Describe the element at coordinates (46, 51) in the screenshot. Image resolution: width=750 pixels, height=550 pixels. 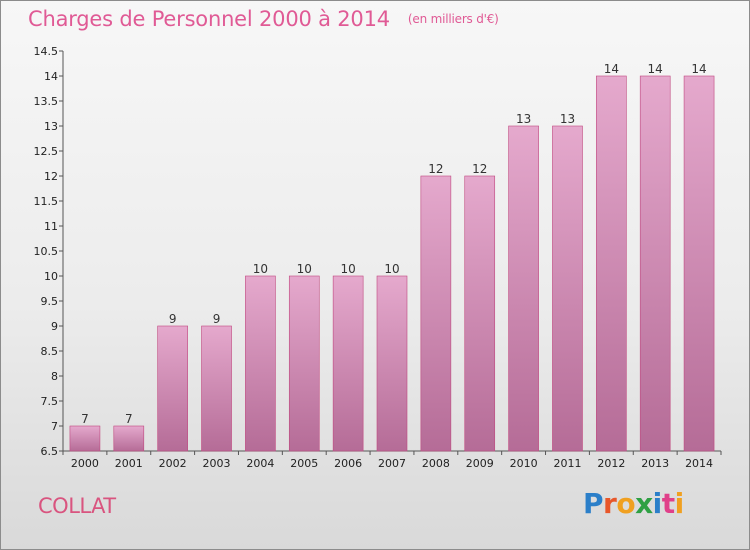
I see `y-tick-label: 14.5` at that location.